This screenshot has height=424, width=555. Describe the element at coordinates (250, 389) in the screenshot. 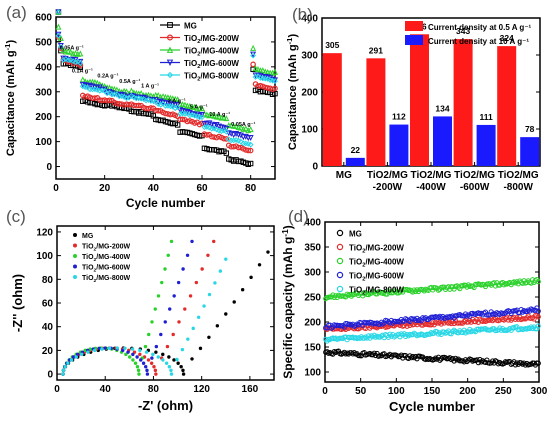

I see `panel-c-xtick-label: 160` at that location.